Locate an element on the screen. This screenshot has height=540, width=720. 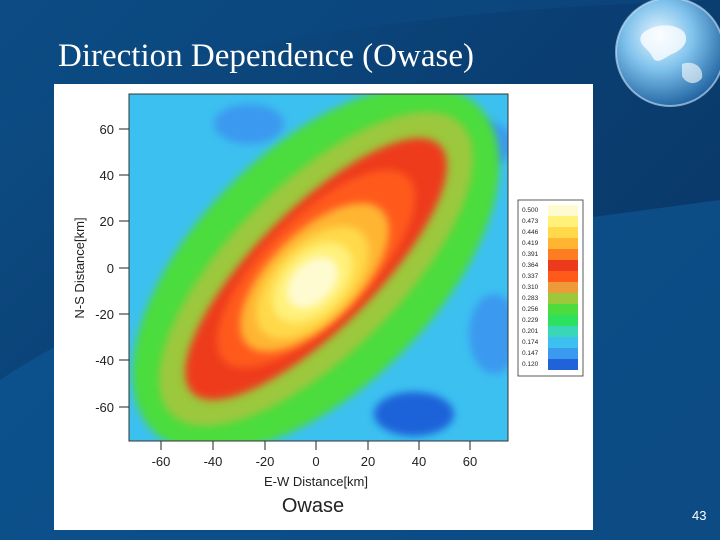
x-tick-label: -40 is located at coordinates (213, 461).